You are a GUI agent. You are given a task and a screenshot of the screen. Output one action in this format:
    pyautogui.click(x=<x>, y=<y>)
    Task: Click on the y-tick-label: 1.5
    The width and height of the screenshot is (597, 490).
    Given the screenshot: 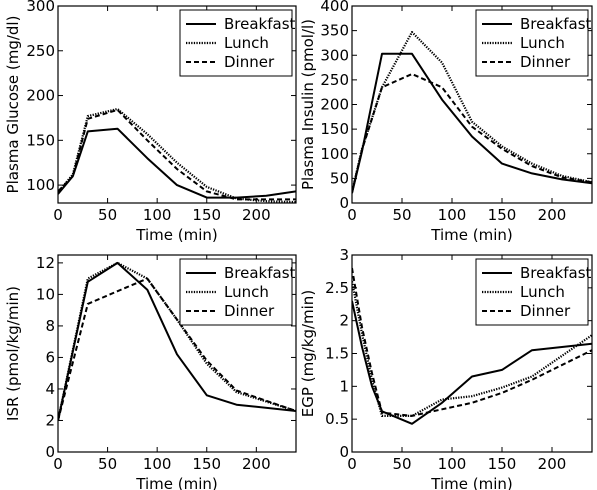 What is the action you would take?
    pyautogui.click(x=337, y=354)
    